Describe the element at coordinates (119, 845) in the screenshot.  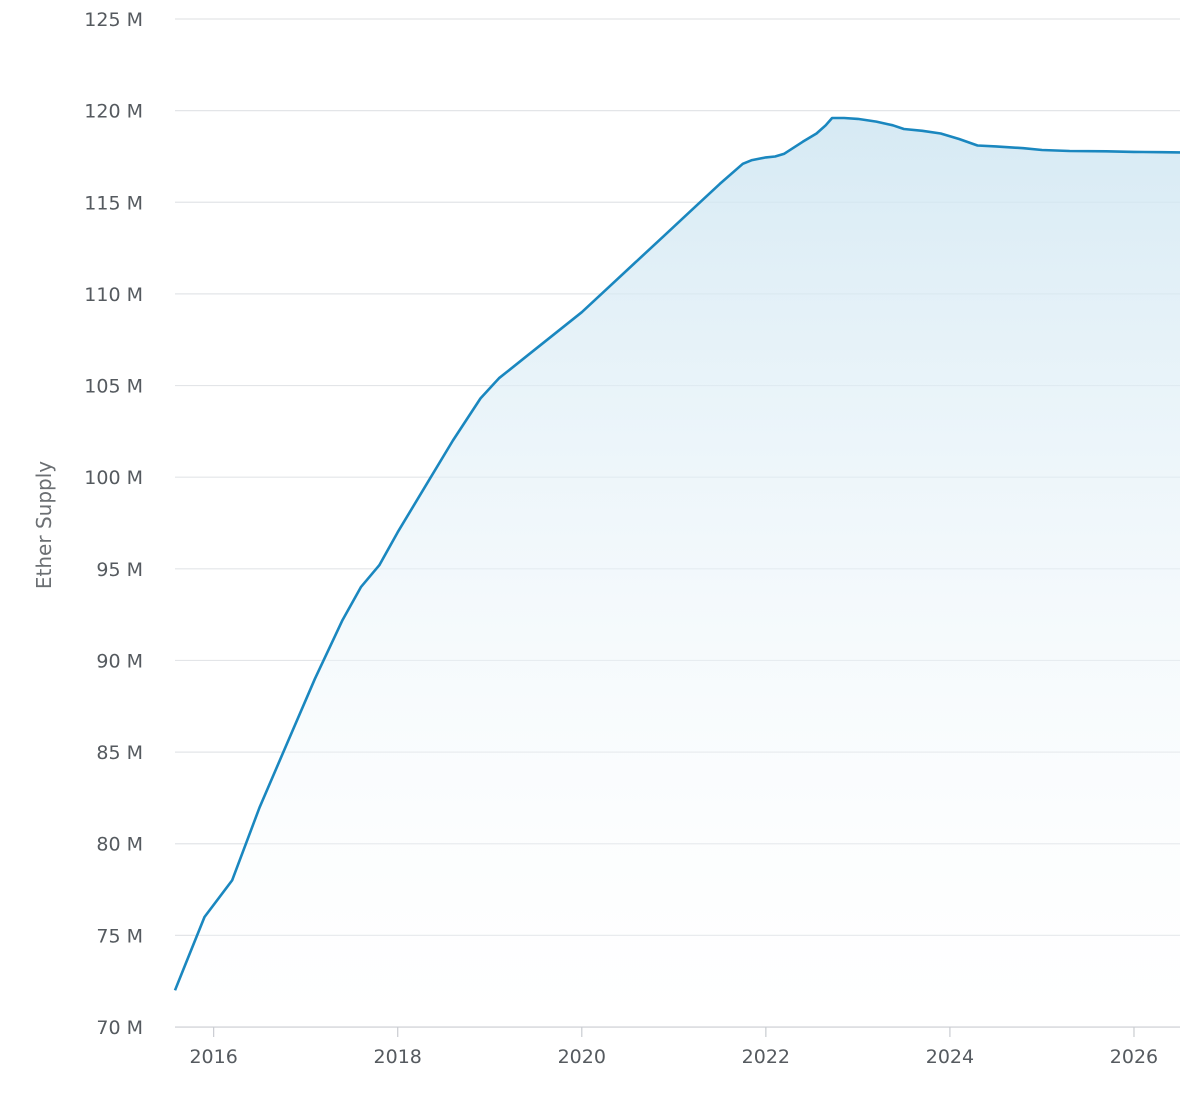
I see `y-tick-label: 80 M` at that location.